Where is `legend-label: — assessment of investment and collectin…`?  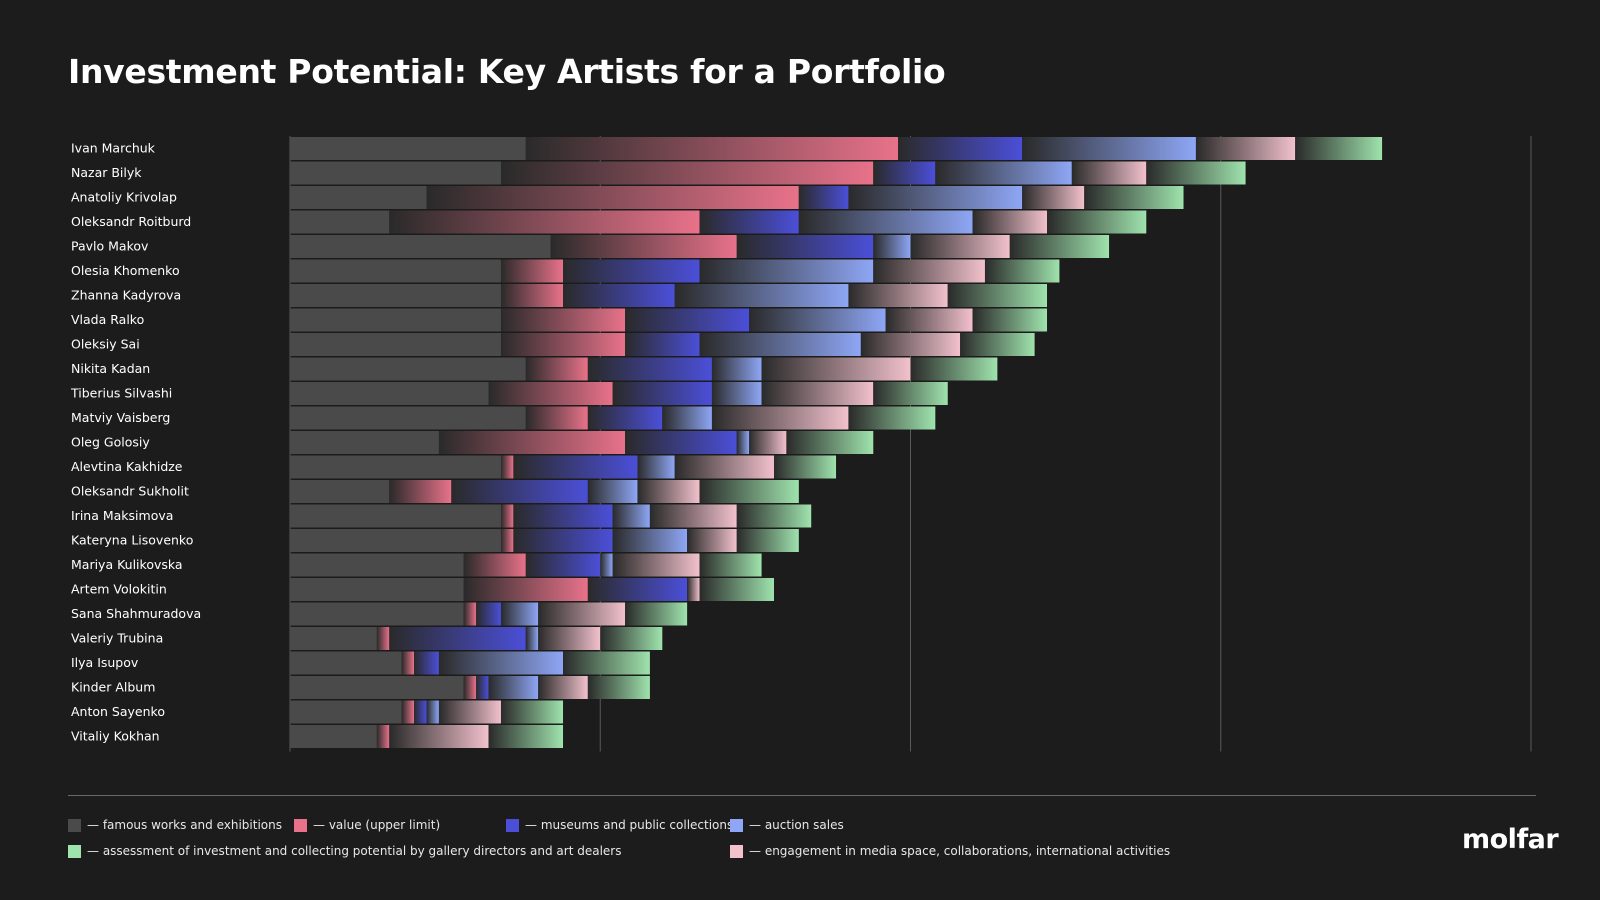 legend-label: — assessment of investment and collectin… is located at coordinates (354, 851).